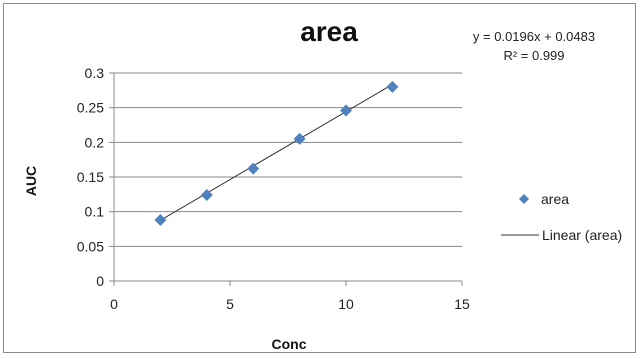 This screenshot has height=358, width=641. Describe the element at coordinates (561, 217) in the screenshot. I see `legend: area Linear (area)` at that location.